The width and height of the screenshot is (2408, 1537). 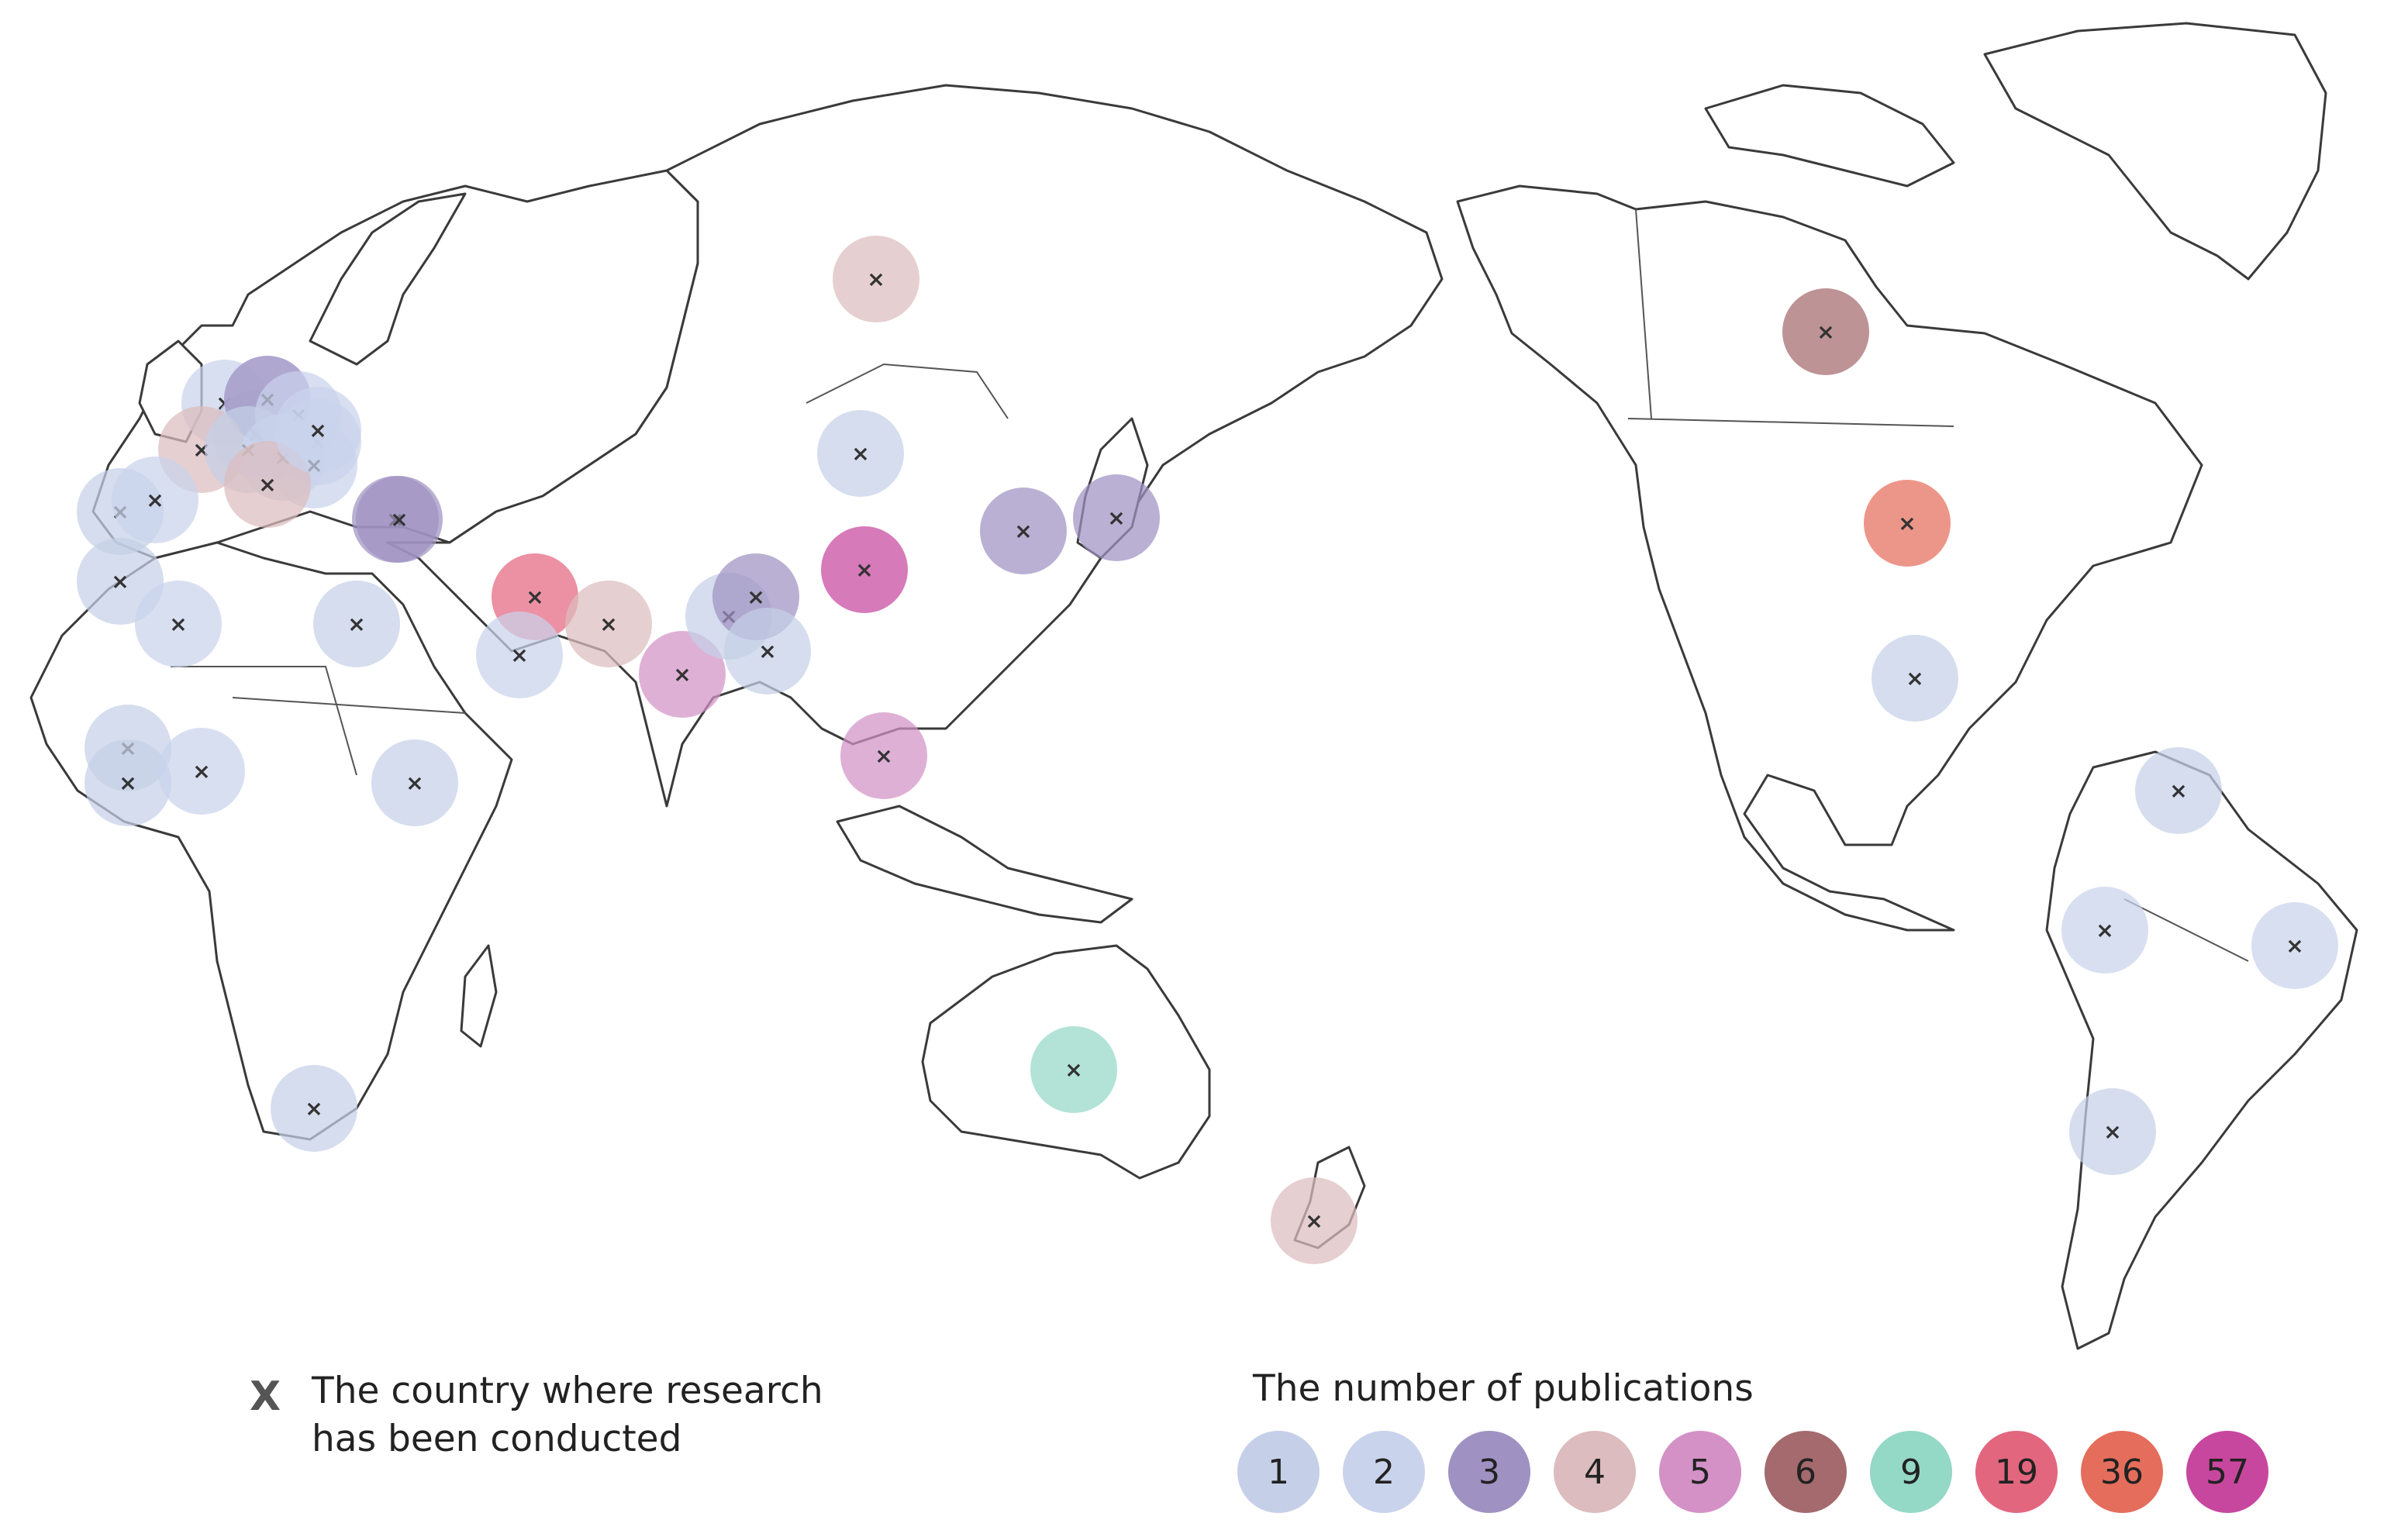 I want to click on marker-egypt, so click(x=356, y=624).